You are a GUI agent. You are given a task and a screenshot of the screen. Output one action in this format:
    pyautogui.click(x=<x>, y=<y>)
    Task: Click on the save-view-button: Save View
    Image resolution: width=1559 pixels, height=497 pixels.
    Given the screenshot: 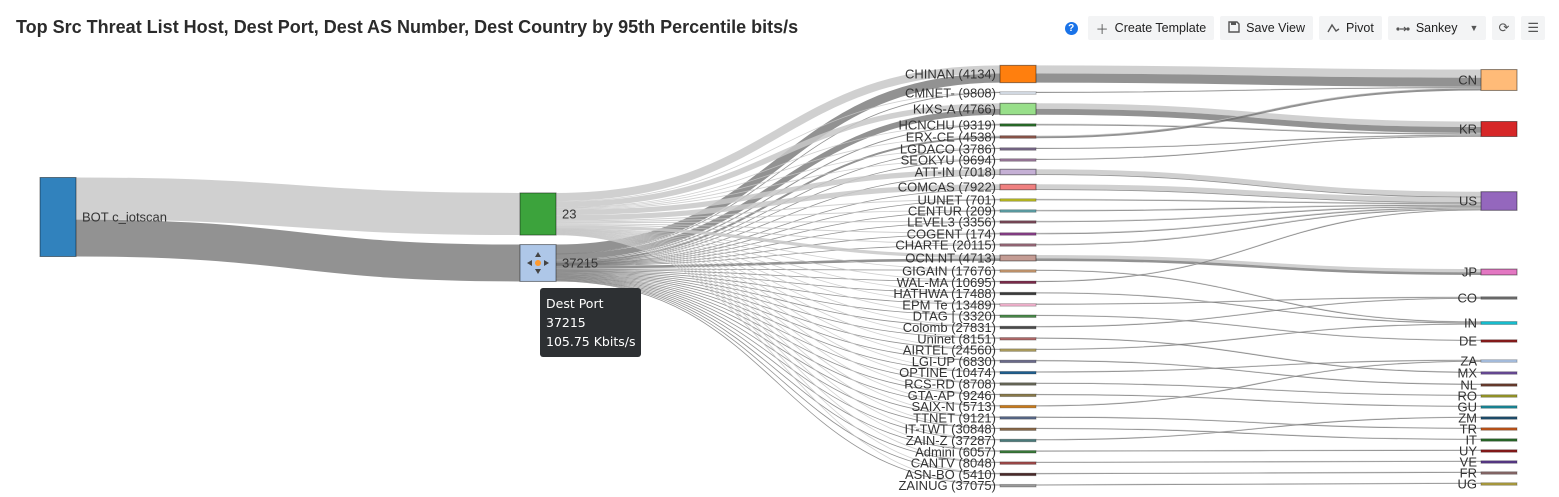 What is the action you would take?
    pyautogui.click(x=1267, y=28)
    